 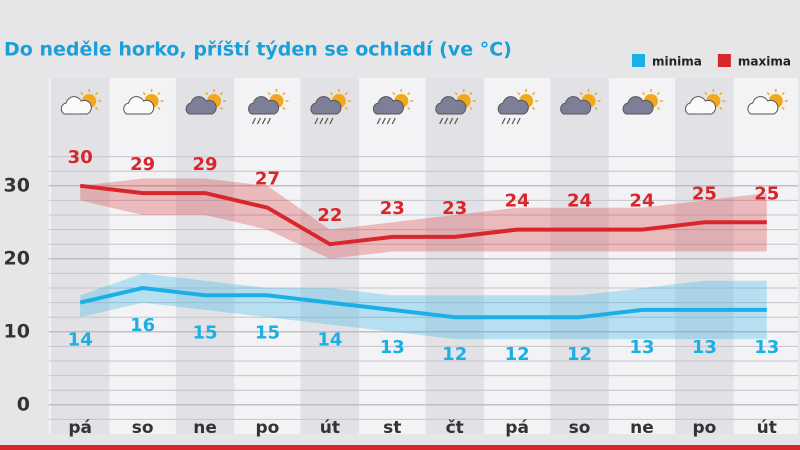 I want to click on y-tick-label: 20, so click(x=17, y=258).